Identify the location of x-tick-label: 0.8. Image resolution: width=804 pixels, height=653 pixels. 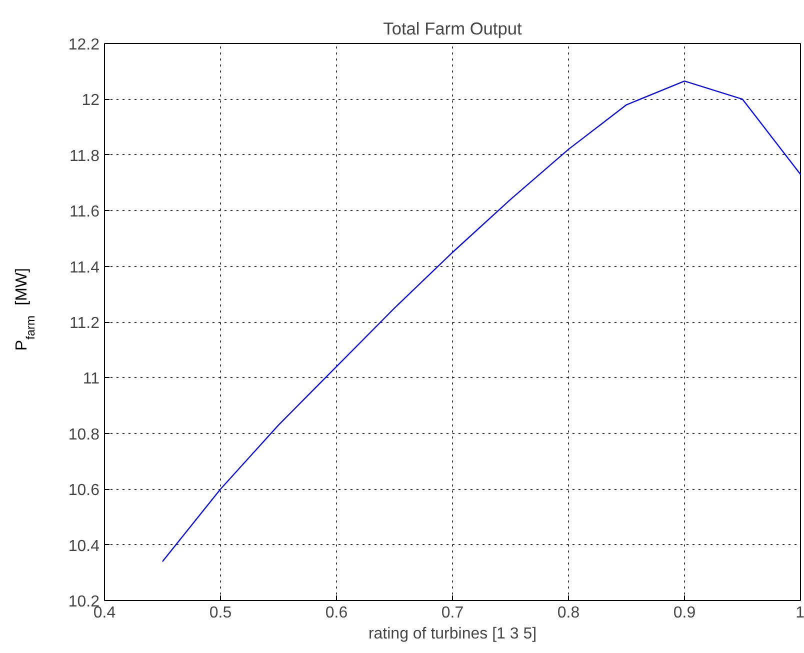
(568, 613).